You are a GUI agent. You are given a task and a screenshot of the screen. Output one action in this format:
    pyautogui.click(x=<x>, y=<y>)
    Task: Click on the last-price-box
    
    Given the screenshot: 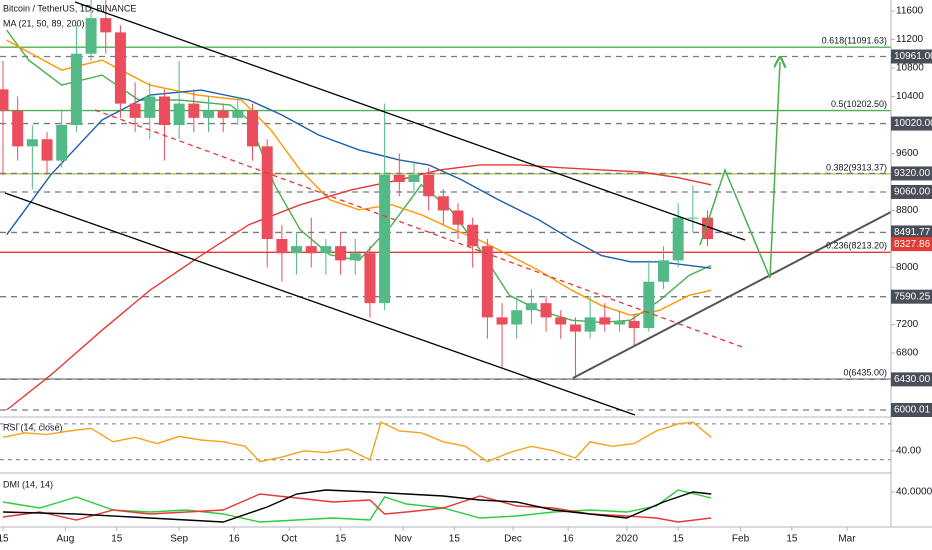 What is the action you would take?
    pyautogui.click(x=911, y=244)
    